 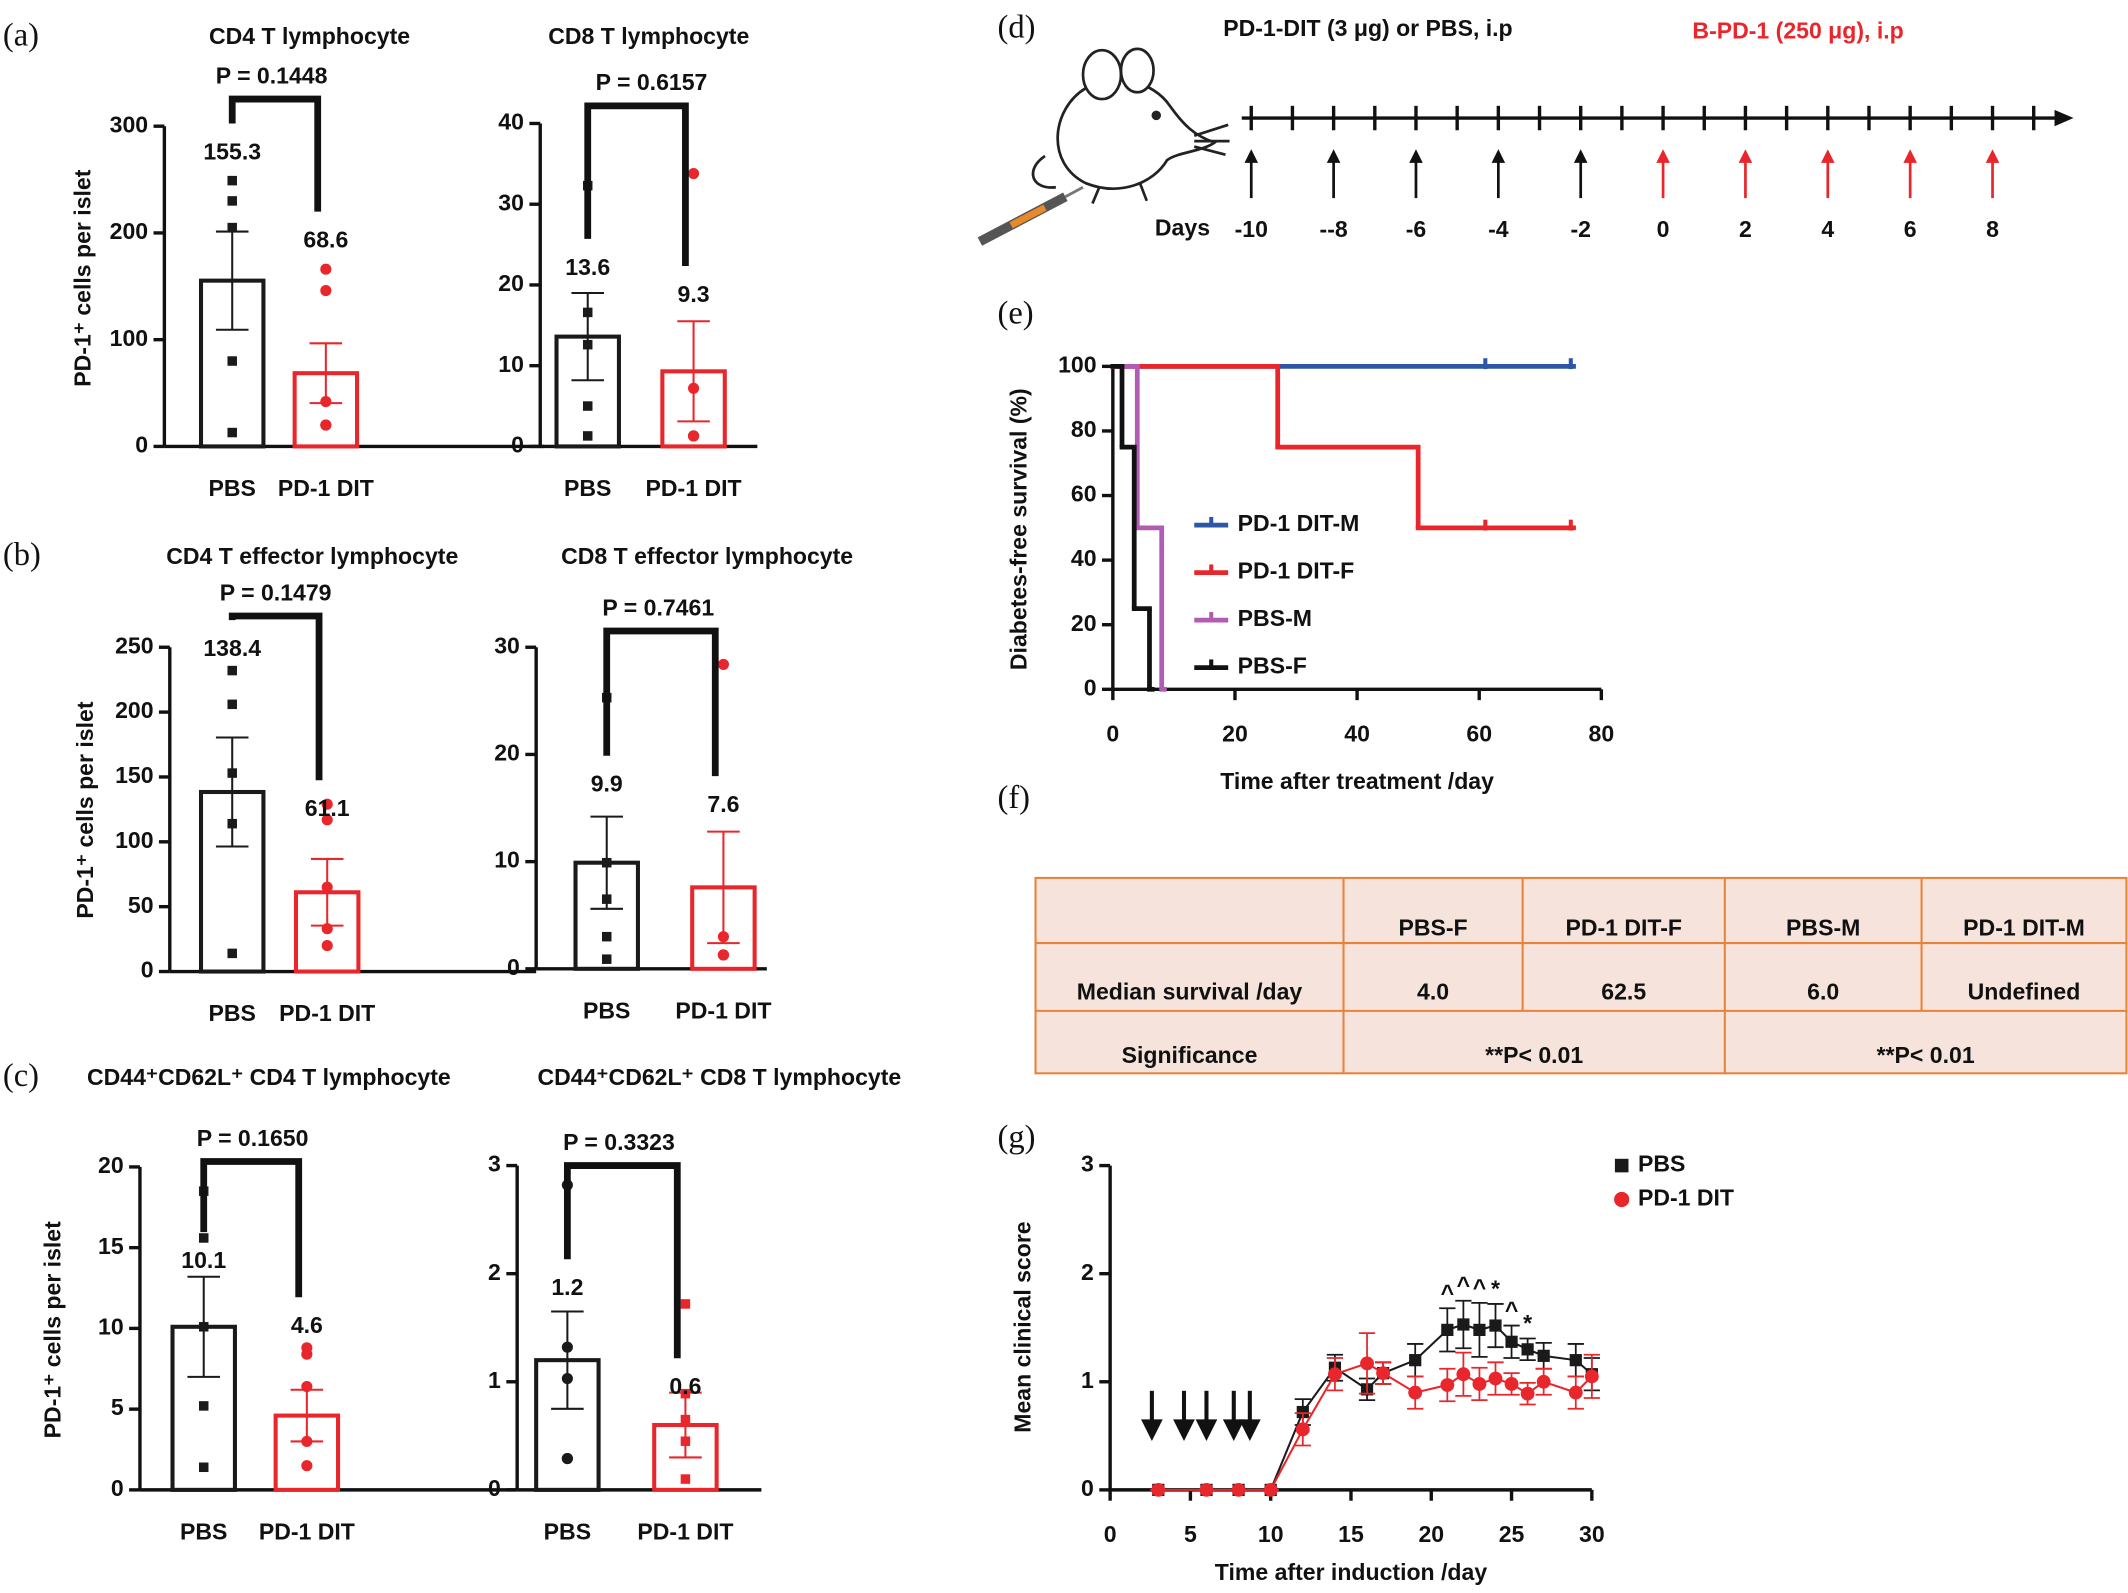 I want to click on panel-label: (c), so click(x=21, y=1076).